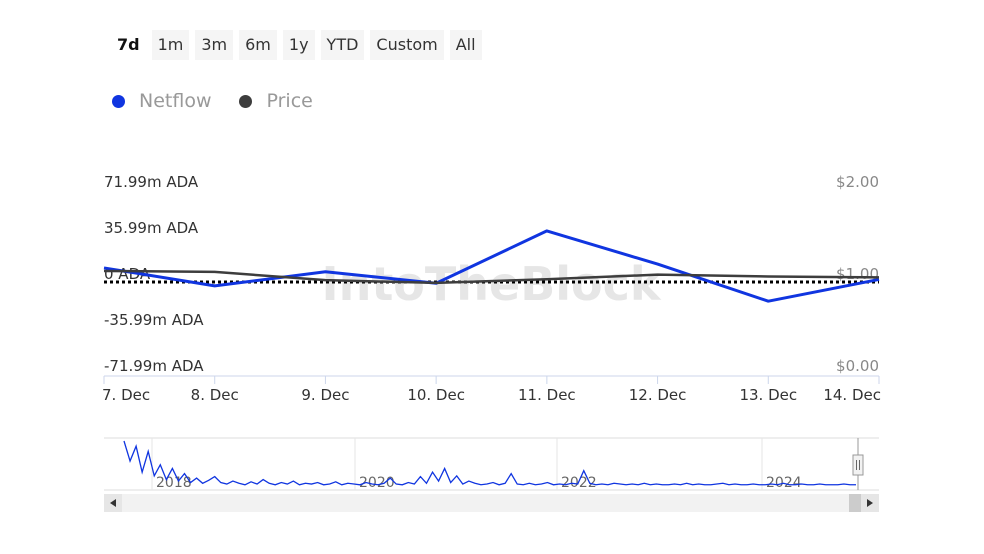 This screenshot has width=984, height=554. What do you see at coordinates (342, 45) in the screenshot?
I see `range-button-ytd: YTD` at bounding box center [342, 45].